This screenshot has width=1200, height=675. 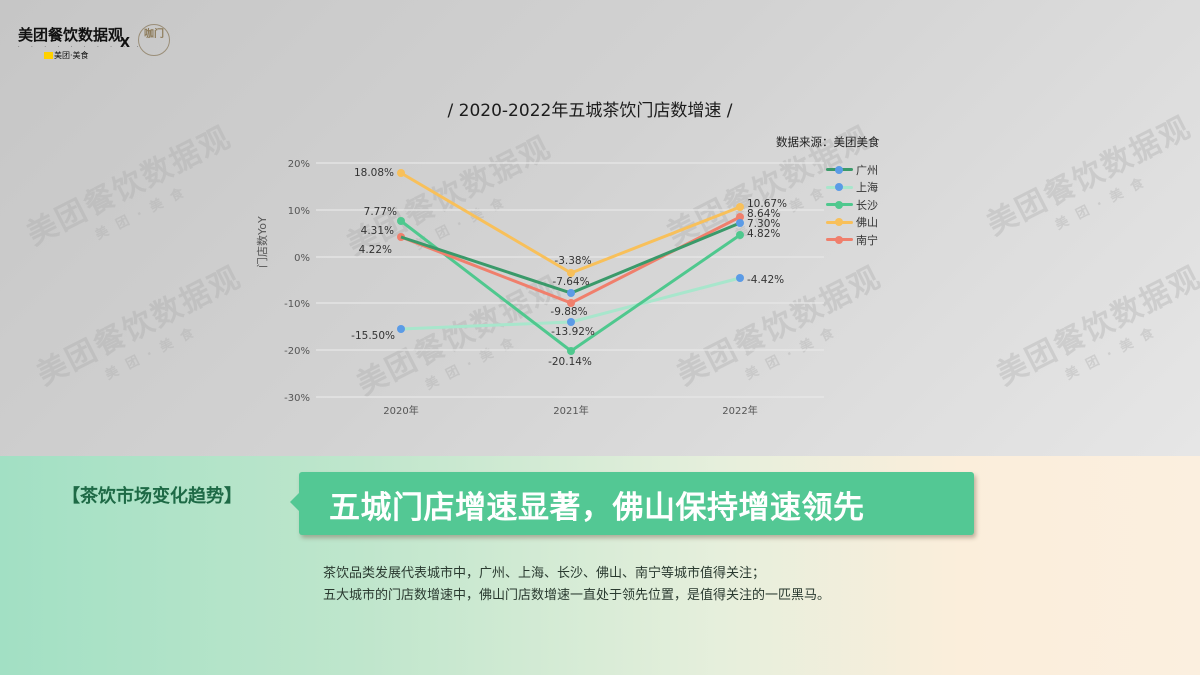 I want to click on svg-text: 10.67%, so click(x=767, y=204).